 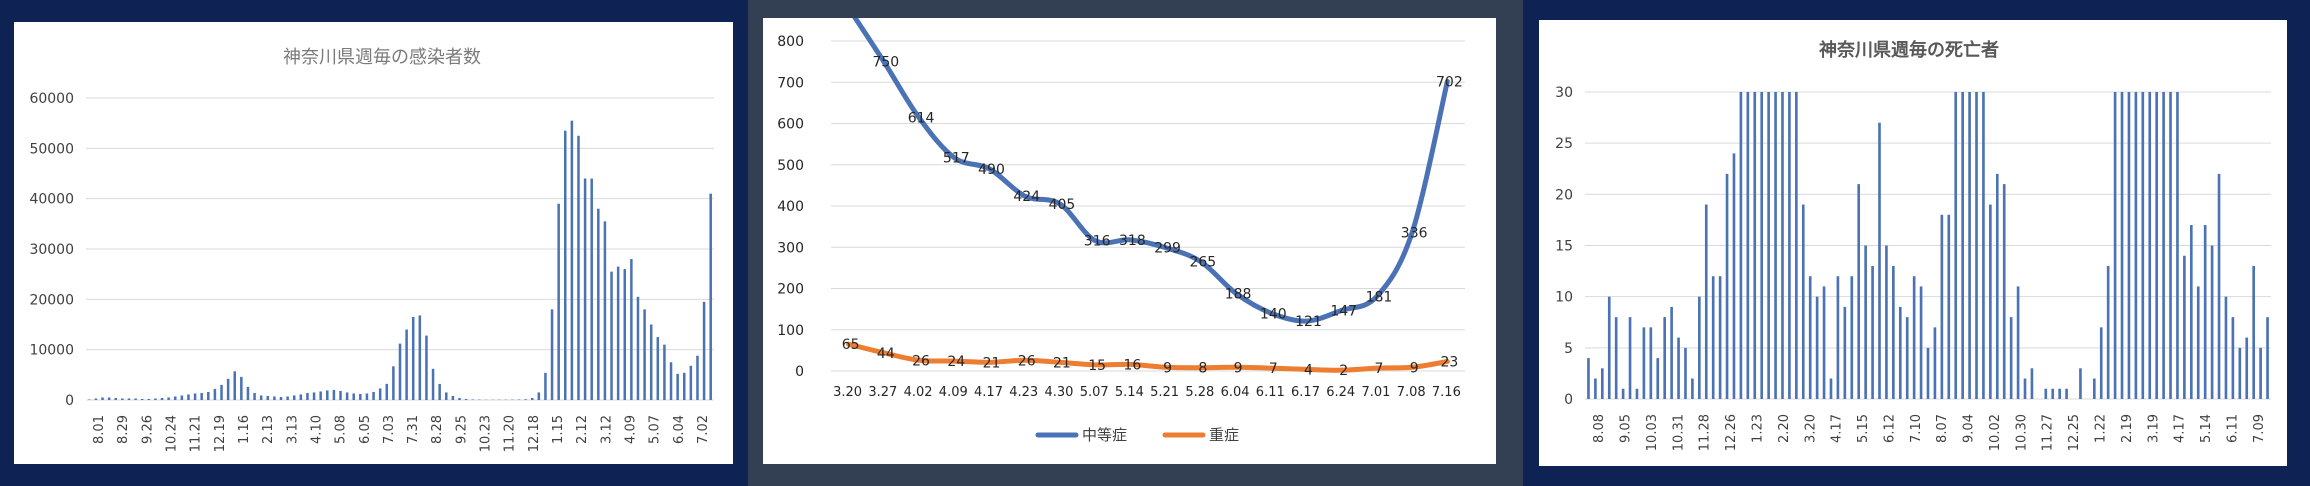 What do you see at coordinates (1375, 392) in the screenshot?
I see `x-tick-label: 7.01` at bounding box center [1375, 392].